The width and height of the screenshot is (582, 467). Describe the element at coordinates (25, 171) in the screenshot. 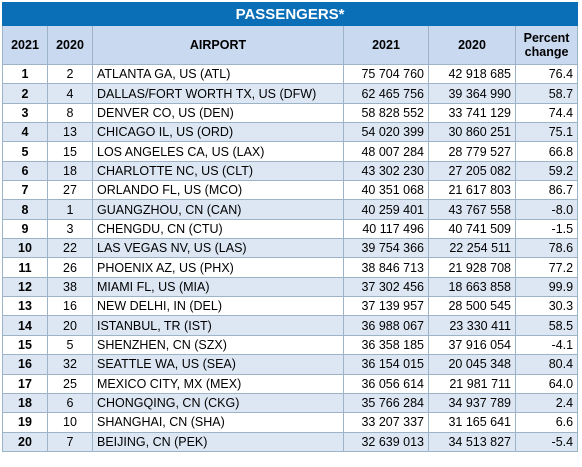

I see `rank-2021-cell: 6` at that location.